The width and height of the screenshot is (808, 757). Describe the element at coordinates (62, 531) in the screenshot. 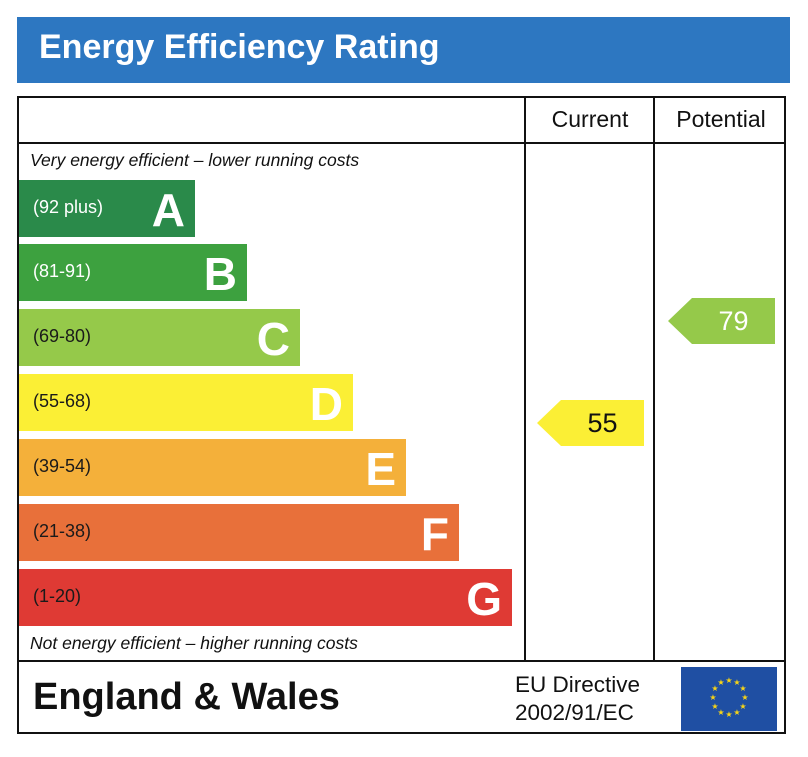

I see `band-range-label: (21-38)` at that location.